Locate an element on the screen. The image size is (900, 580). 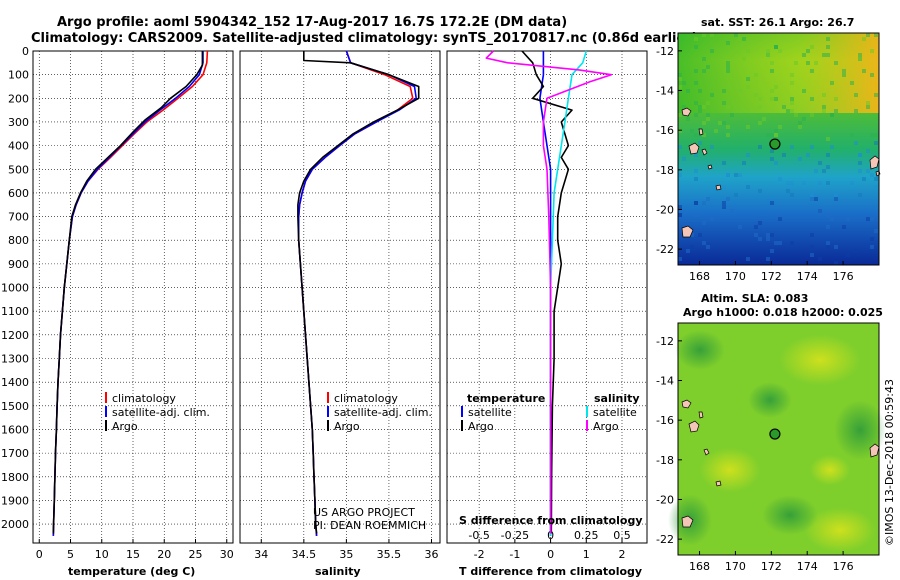
legend-t-satellite-label: satellite is located at coordinates (490, 412).